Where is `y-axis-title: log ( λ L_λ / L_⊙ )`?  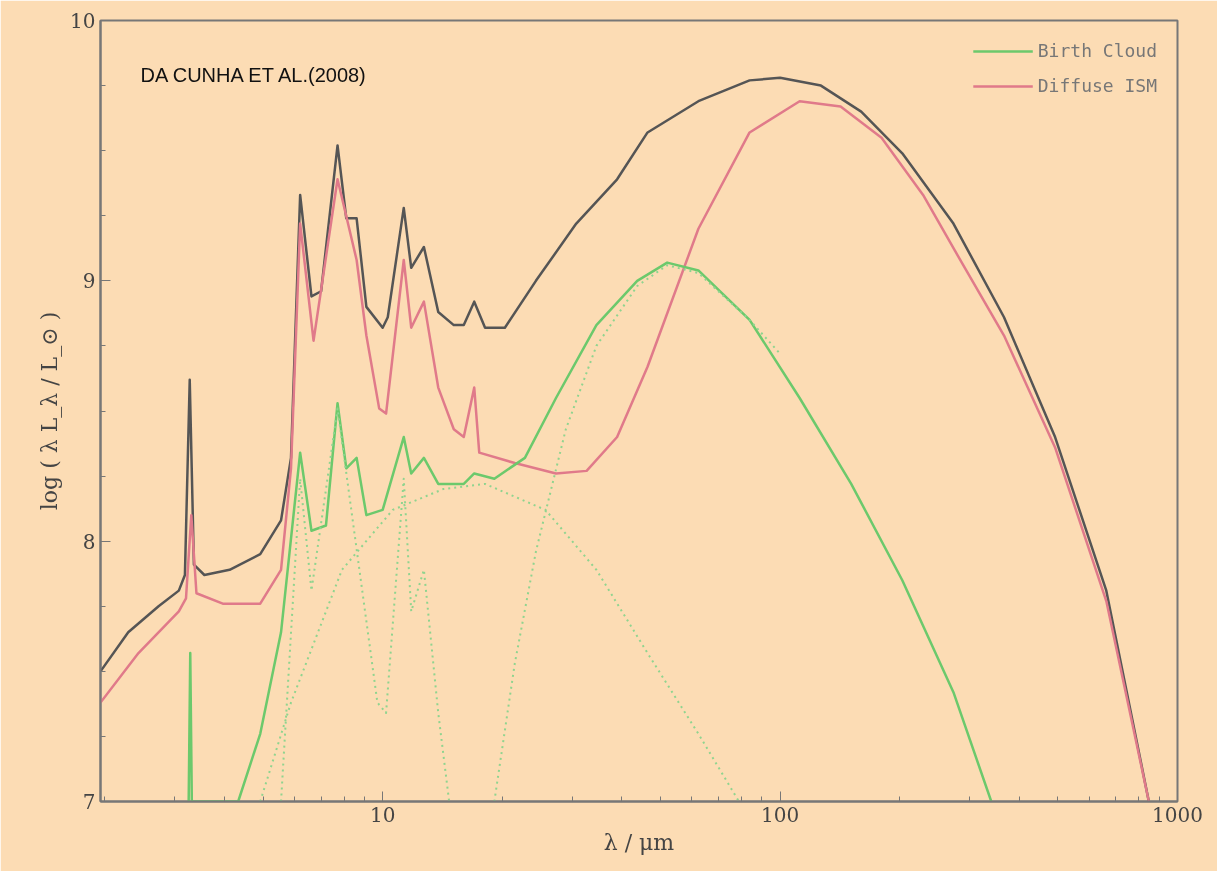 y-axis-title: log ( λ L_λ / L_⊙ ) is located at coordinates (50, 411).